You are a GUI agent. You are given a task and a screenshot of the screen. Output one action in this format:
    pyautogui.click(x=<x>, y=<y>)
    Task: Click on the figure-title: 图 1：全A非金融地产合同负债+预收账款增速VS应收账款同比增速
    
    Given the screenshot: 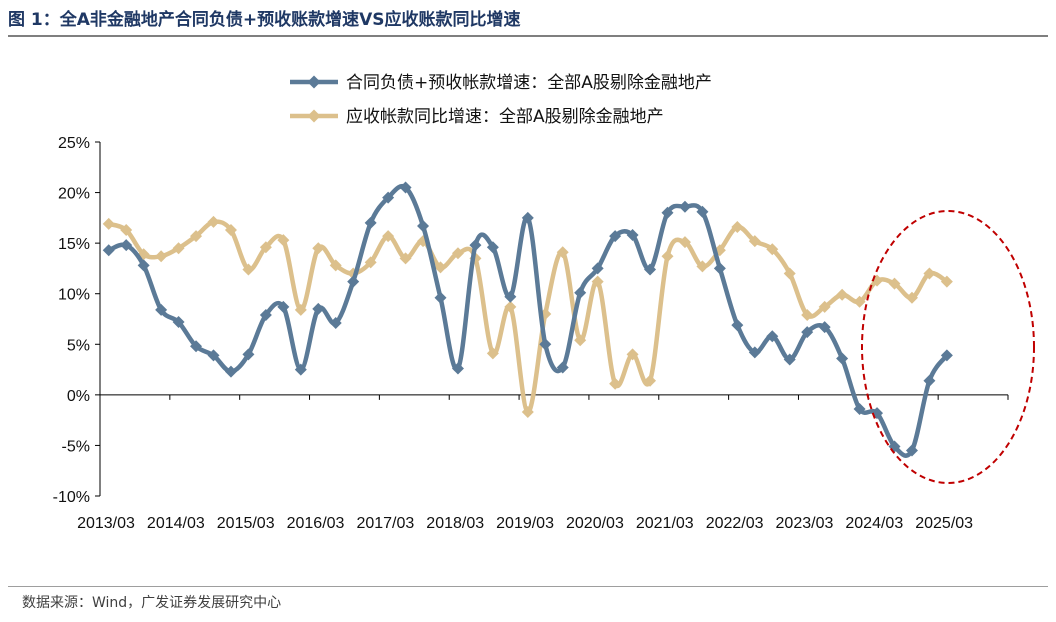 What is the action you would take?
    pyautogui.click(x=264, y=20)
    